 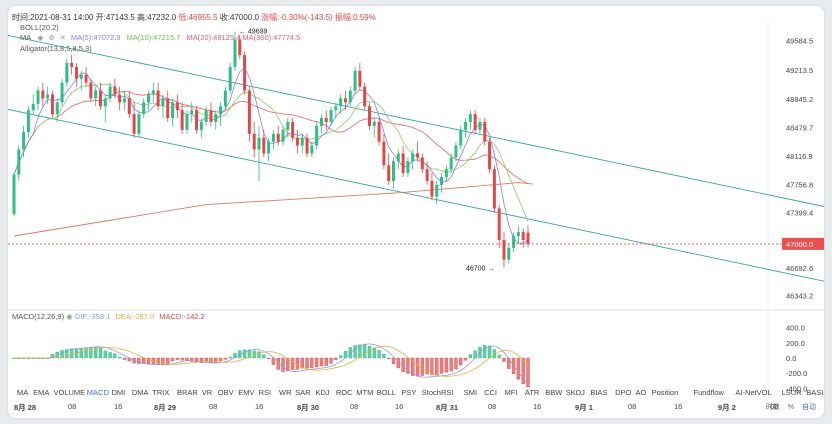 I want to click on tab-psy: PSY, so click(x=409, y=392).